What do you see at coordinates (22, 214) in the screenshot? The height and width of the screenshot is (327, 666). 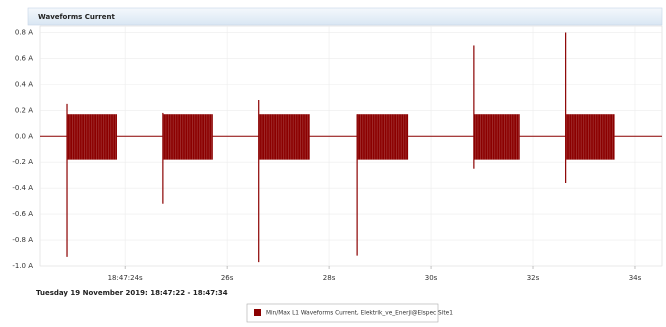 I see `y-tick-label: -0.6 A` at bounding box center [22, 214].